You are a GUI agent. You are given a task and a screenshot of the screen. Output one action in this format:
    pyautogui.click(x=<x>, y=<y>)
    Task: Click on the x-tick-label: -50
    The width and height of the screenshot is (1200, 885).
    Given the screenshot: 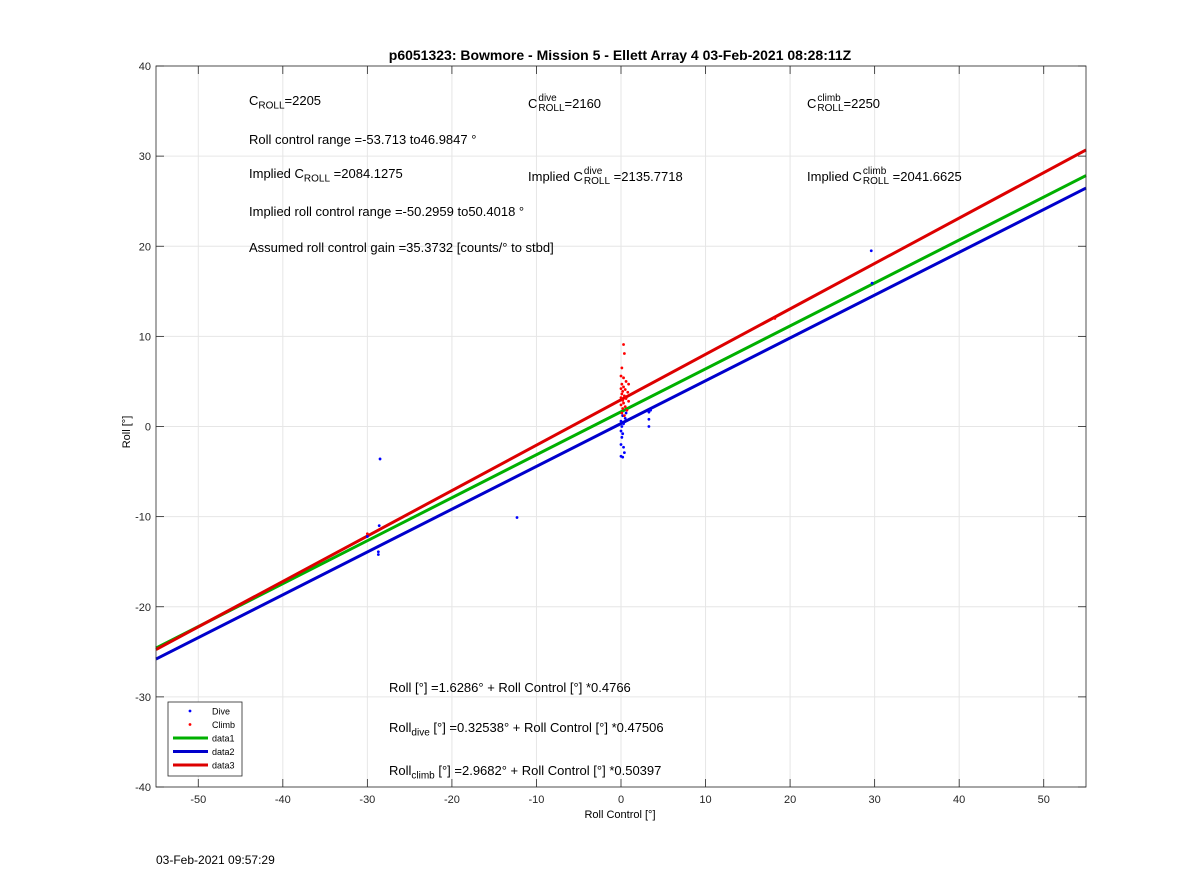 What is the action you would take?
    pyautogui.click(x=198, y=800)
    